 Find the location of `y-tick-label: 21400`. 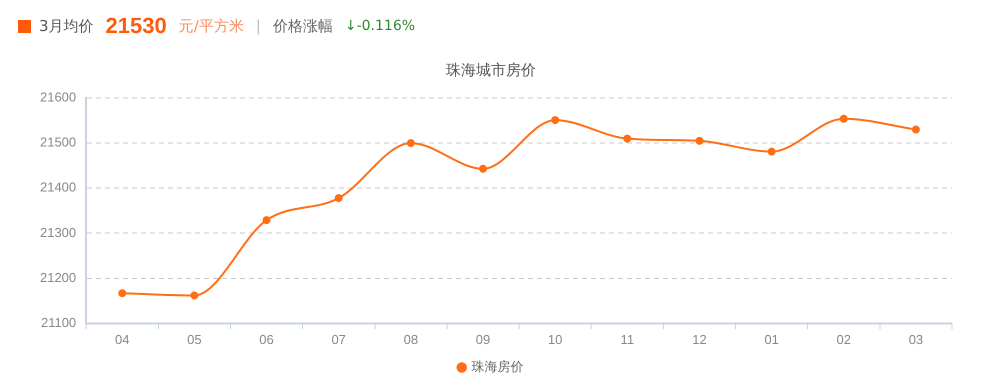

y-tick-label: 21400 is located at coordinates (58, 187).